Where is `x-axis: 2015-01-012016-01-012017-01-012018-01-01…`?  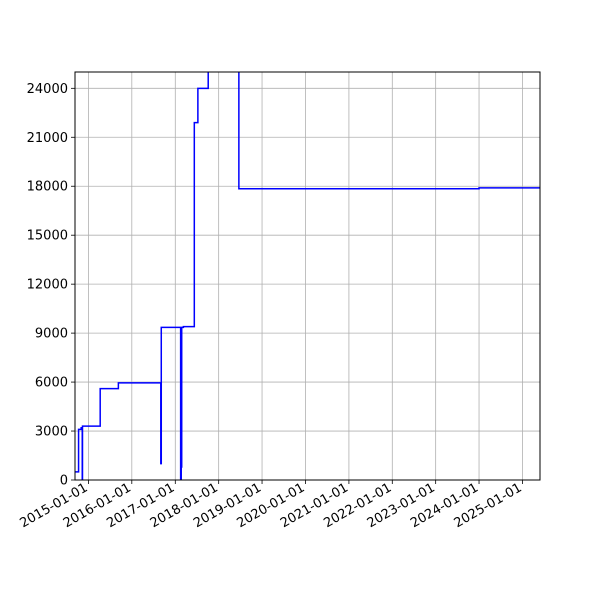 x-axis: 2015-01-012016-01-012017-01-012018-01-01… is located at coordinates (271, 505).